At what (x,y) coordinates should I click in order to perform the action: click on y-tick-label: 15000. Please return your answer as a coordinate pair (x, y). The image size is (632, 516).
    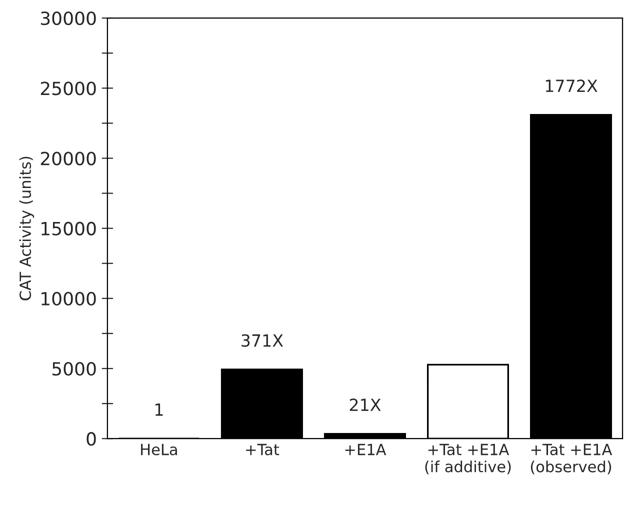
    Looking at the image, I should click on (69, 229).